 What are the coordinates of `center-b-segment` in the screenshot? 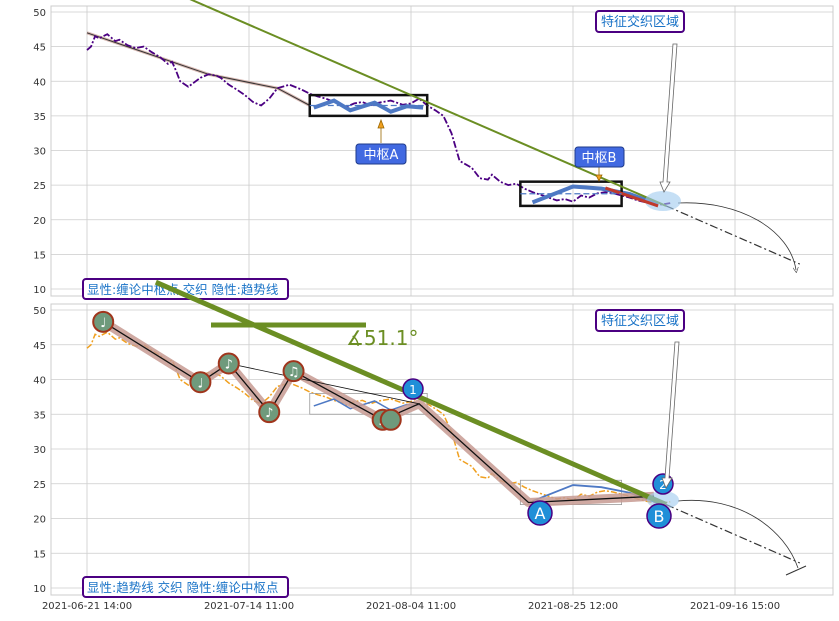 It's located at (595, 195).